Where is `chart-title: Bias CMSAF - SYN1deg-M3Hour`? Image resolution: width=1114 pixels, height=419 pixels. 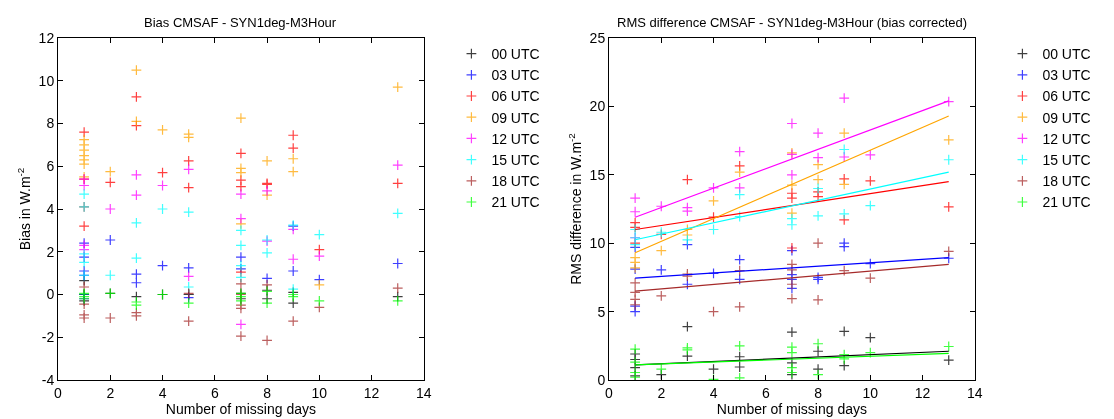
chart-title: Bias CMSAF - SYN1deg-M3Hour is located at coordinates (240, 22).